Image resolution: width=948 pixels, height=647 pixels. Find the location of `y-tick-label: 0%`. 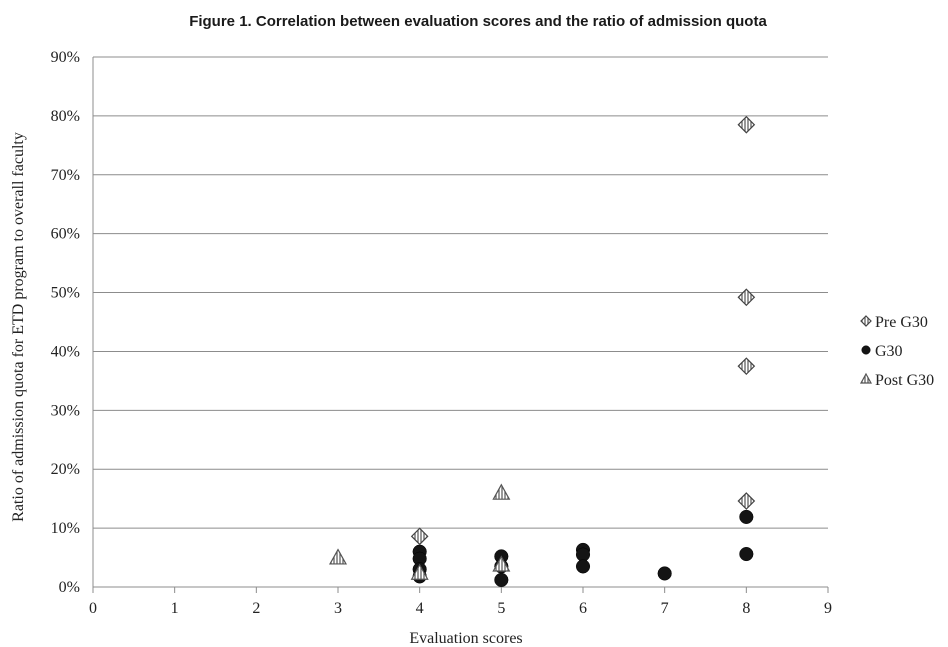

y-tick-label: 0% is located at coordinates (69, 587).